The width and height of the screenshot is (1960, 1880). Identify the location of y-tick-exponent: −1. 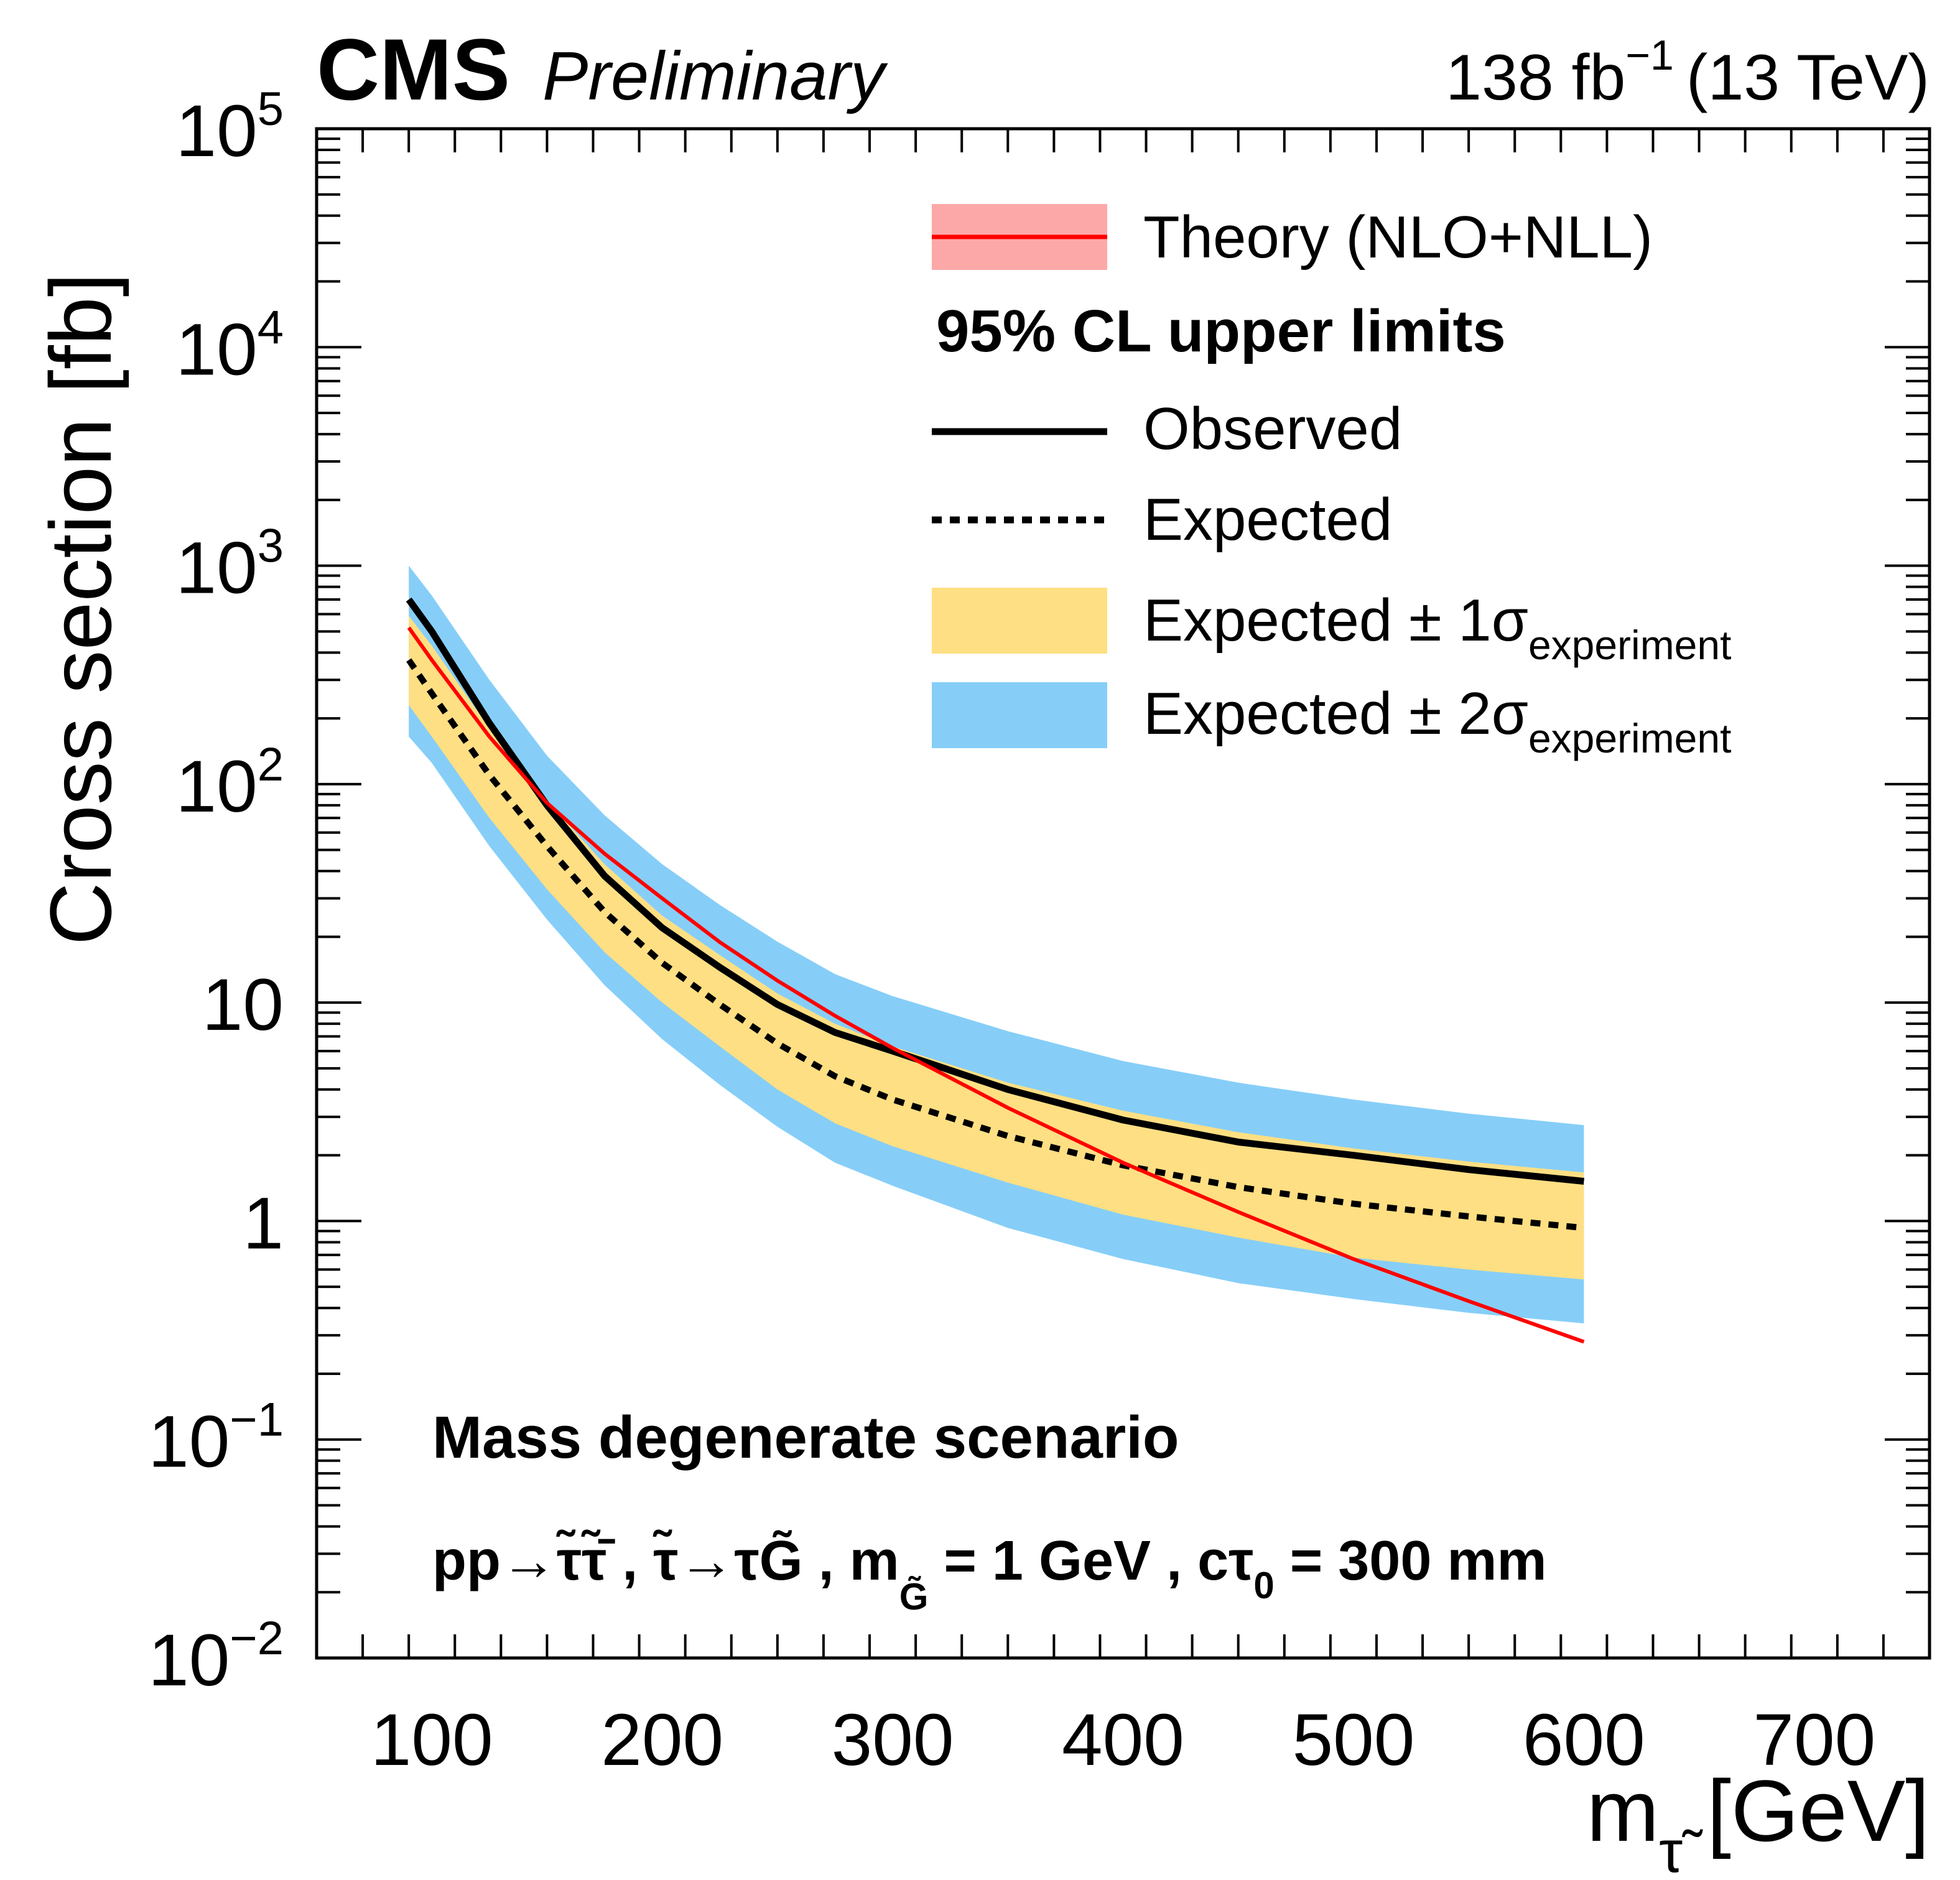
(257, 1420).